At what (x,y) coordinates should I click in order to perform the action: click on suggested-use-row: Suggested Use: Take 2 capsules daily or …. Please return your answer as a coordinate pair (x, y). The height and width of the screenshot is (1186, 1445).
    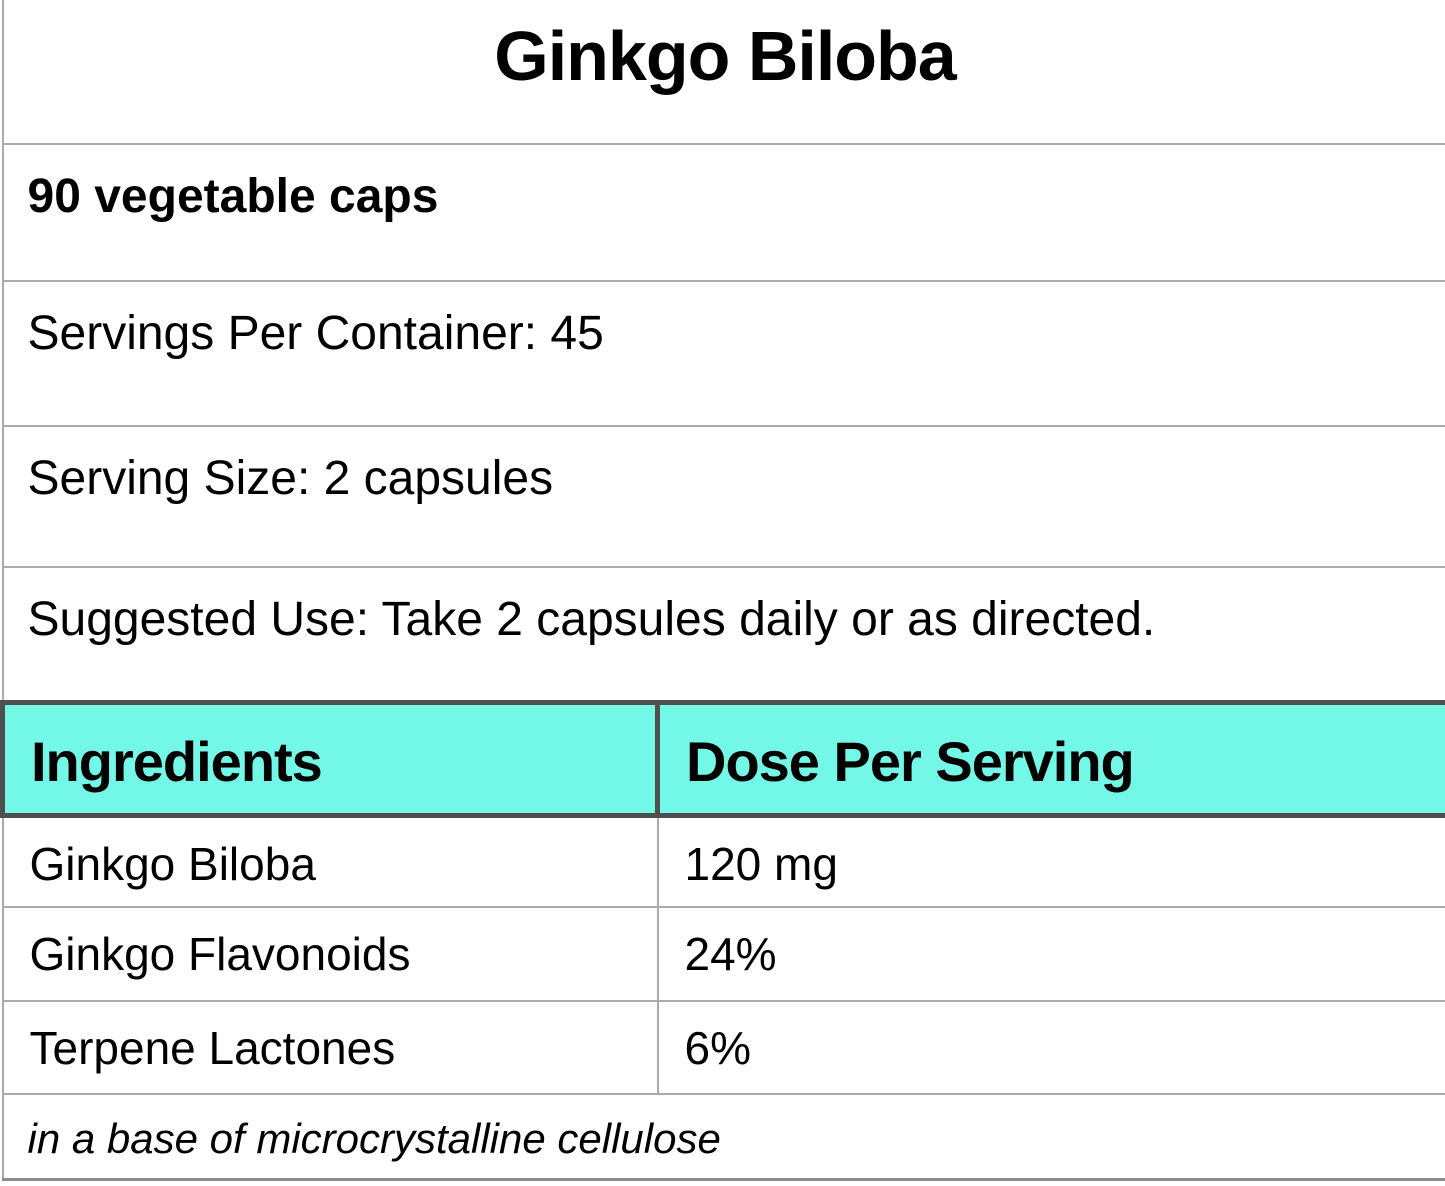
    Looking at the image, I should click on (723, 634).